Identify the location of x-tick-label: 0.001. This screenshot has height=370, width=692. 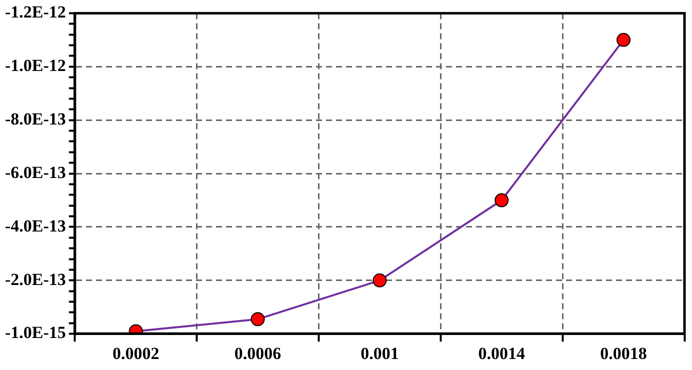
(379, 354).